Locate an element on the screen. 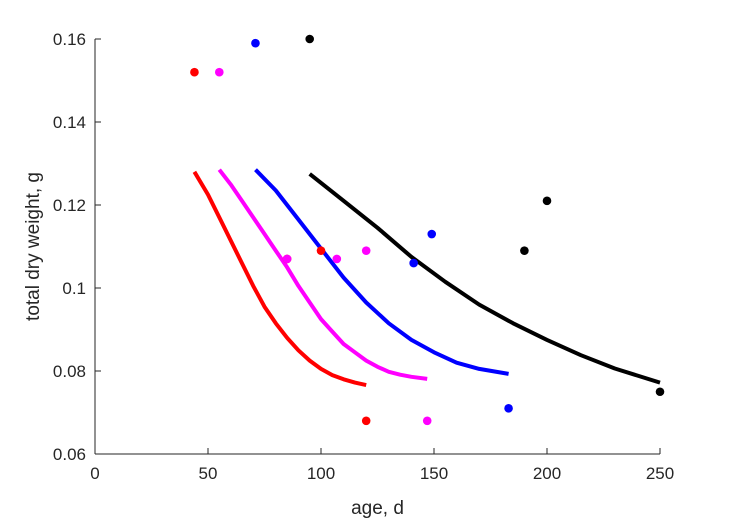 This screenshot has height=521, width=729. y-axis-title: total dry weight, g is located at coordinates (33, 246).